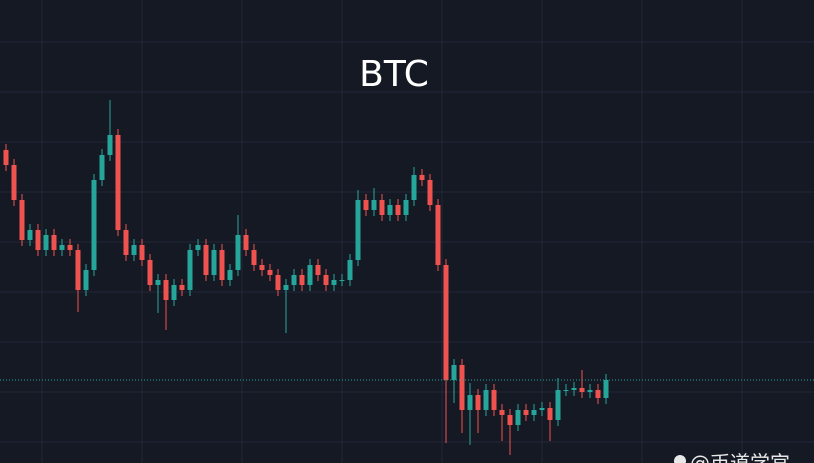  I want to click on watermark: @币道学宫, so click(740, 457).